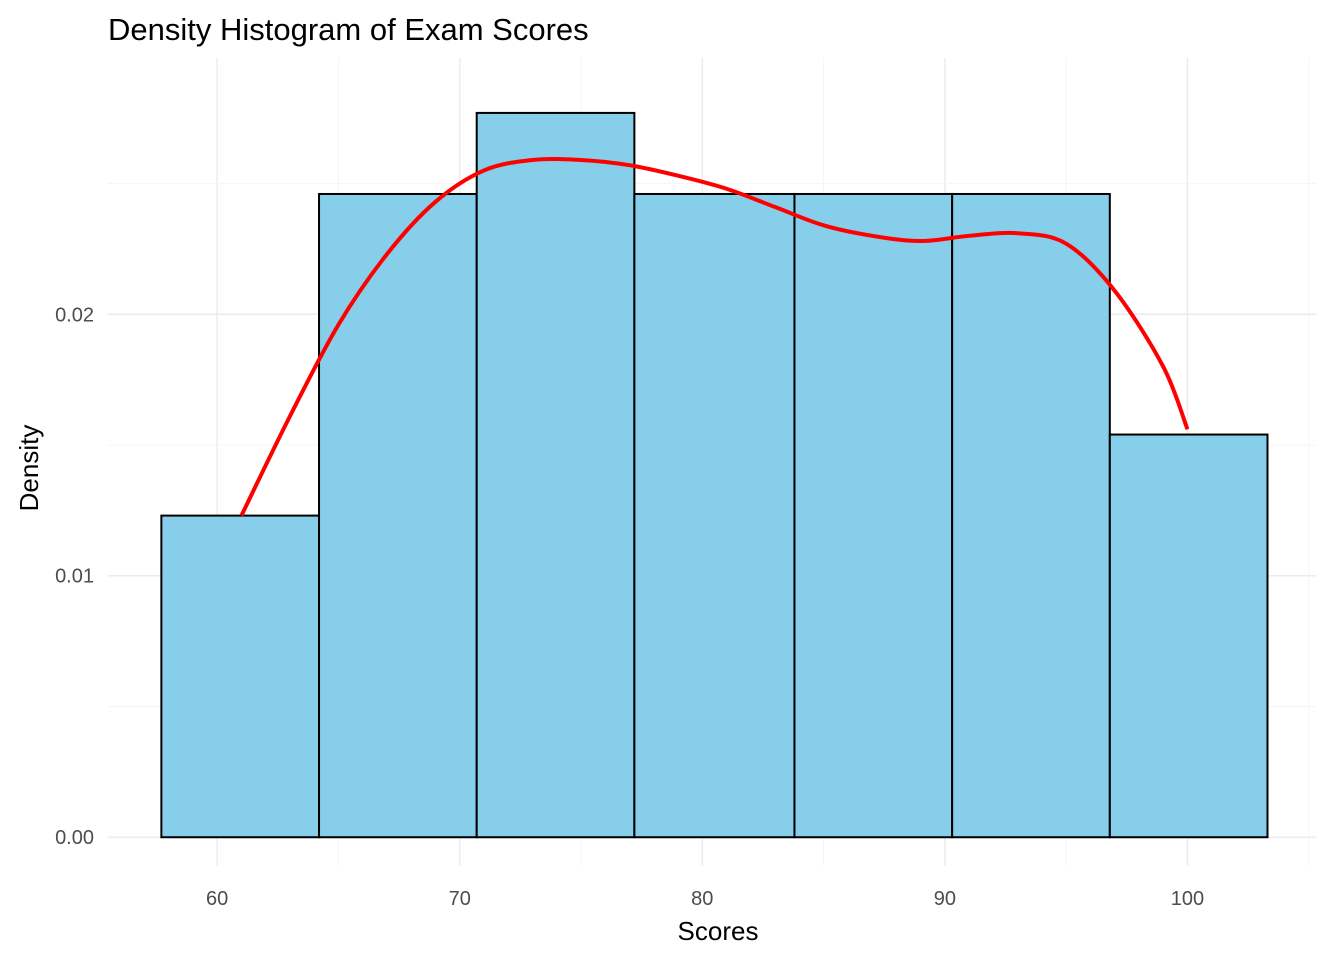  I want to click on x-axis-title: Scores, so click(718, 931).